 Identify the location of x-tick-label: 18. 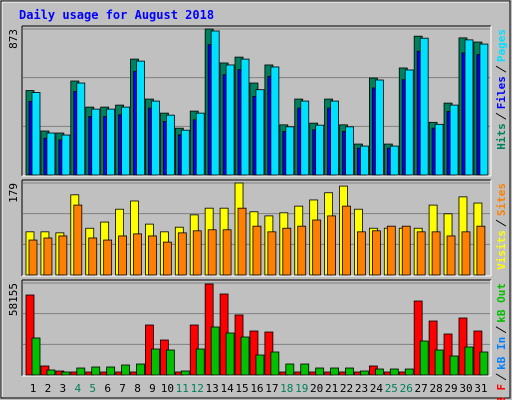
(286, 388).